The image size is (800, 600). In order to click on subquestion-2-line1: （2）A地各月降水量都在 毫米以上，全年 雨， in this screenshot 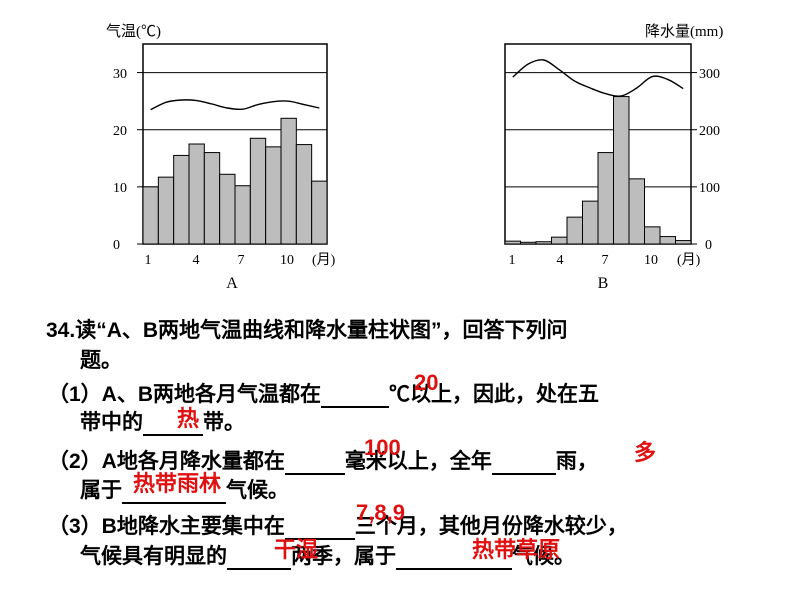, I will do `click(323, 460)`.